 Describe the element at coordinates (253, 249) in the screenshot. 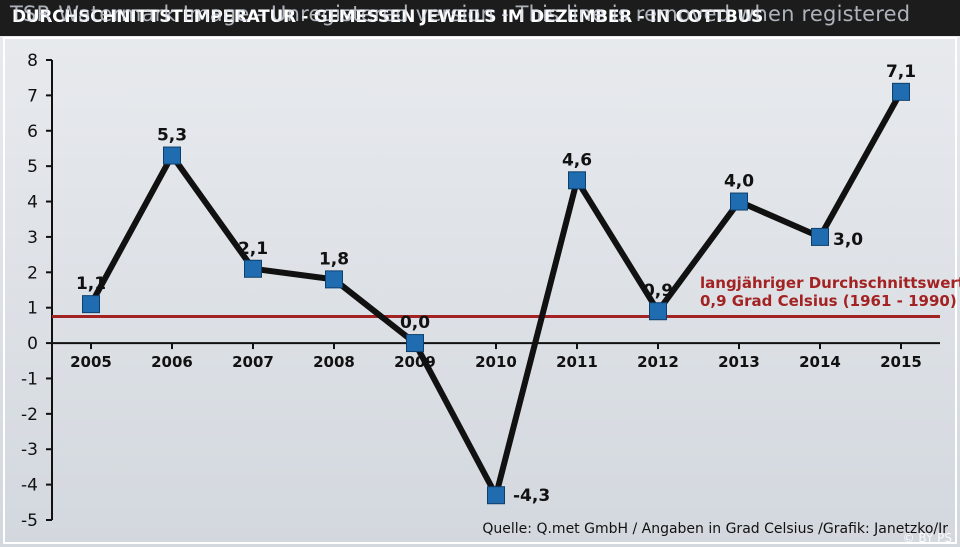

I see `data-label: 2,1` at that location.